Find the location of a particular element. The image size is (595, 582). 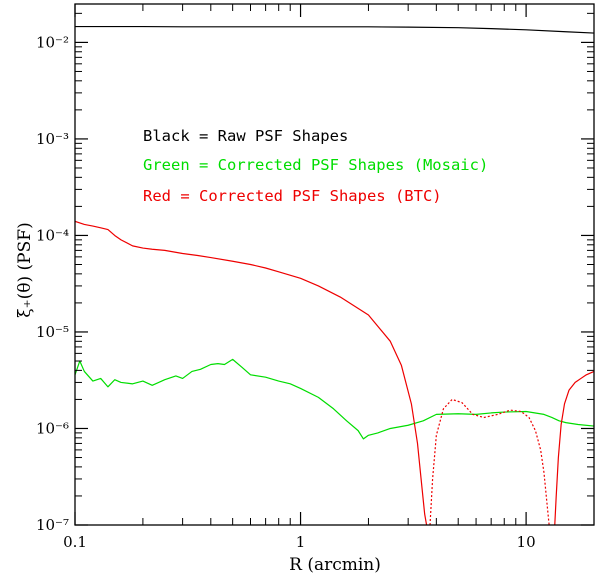

x-tick-label: 0.1 is located at coordinates (75, 542).